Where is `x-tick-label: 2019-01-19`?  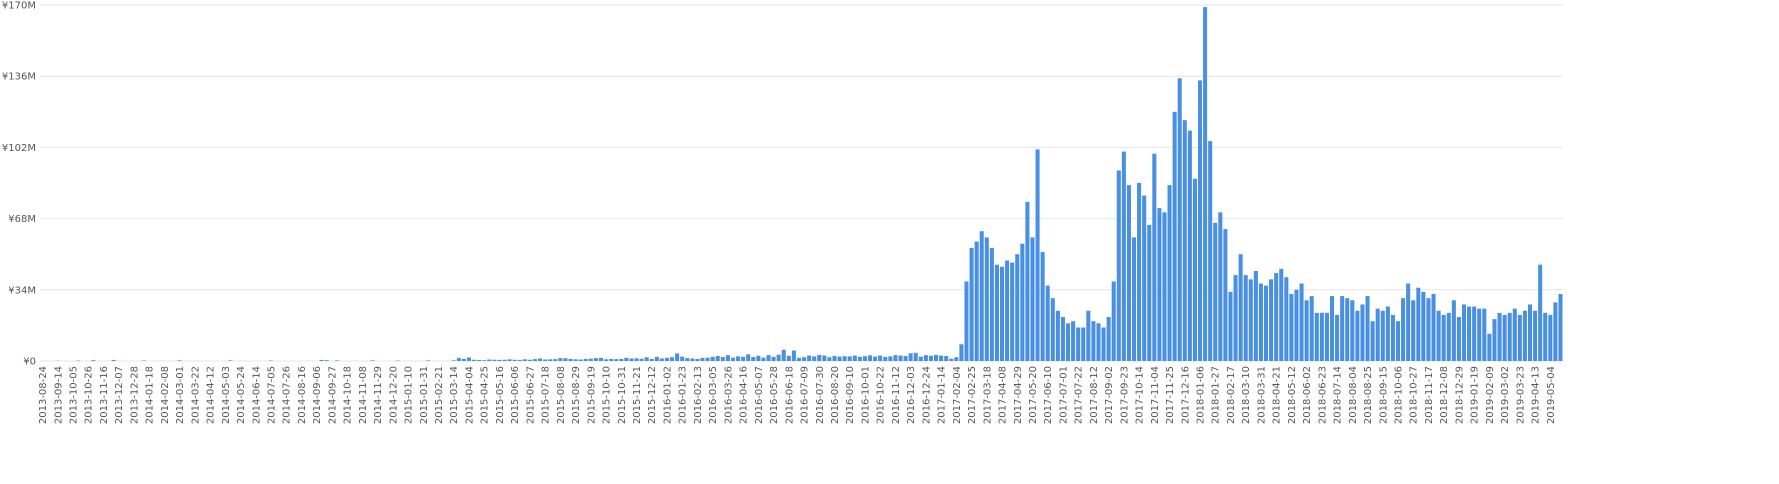
x-tick-label: 2019-01-19 is located at coordinates (1475, 395).